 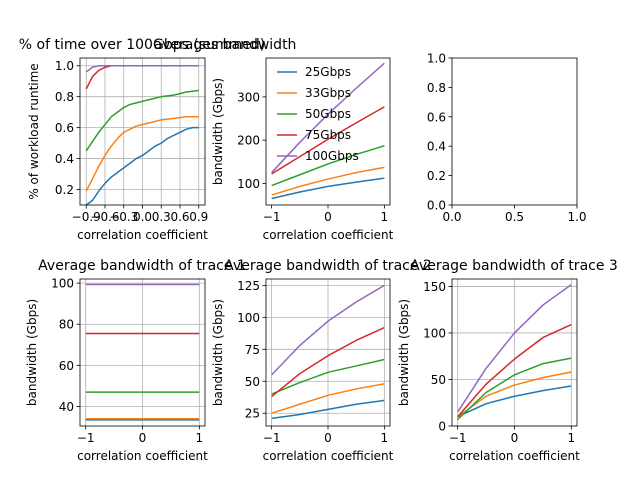 I want to click on x-tick-label: 0.9, so click(x=198, y=217).